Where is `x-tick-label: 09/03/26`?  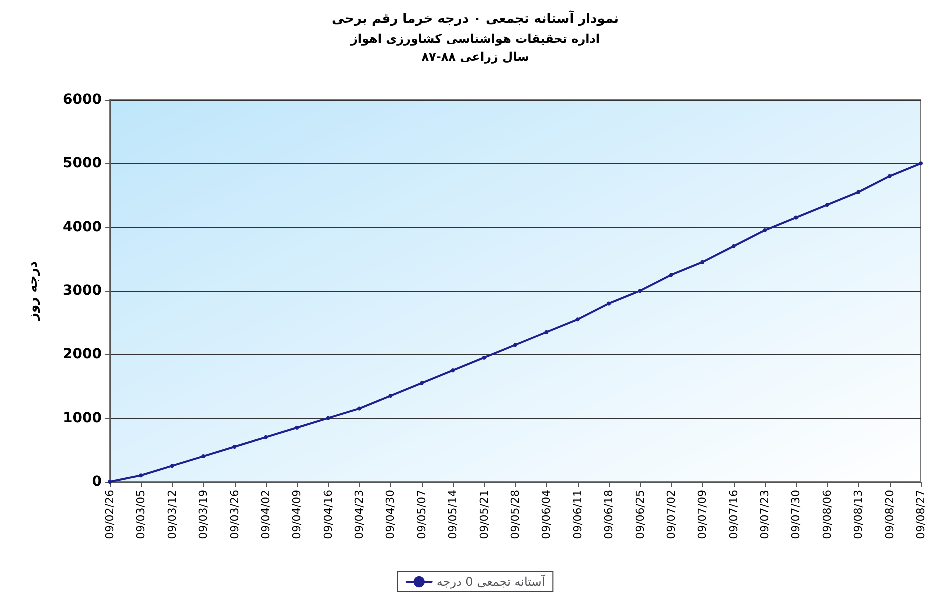
x-tick-label: 09/03/26 is located at coordinates (235, 515).